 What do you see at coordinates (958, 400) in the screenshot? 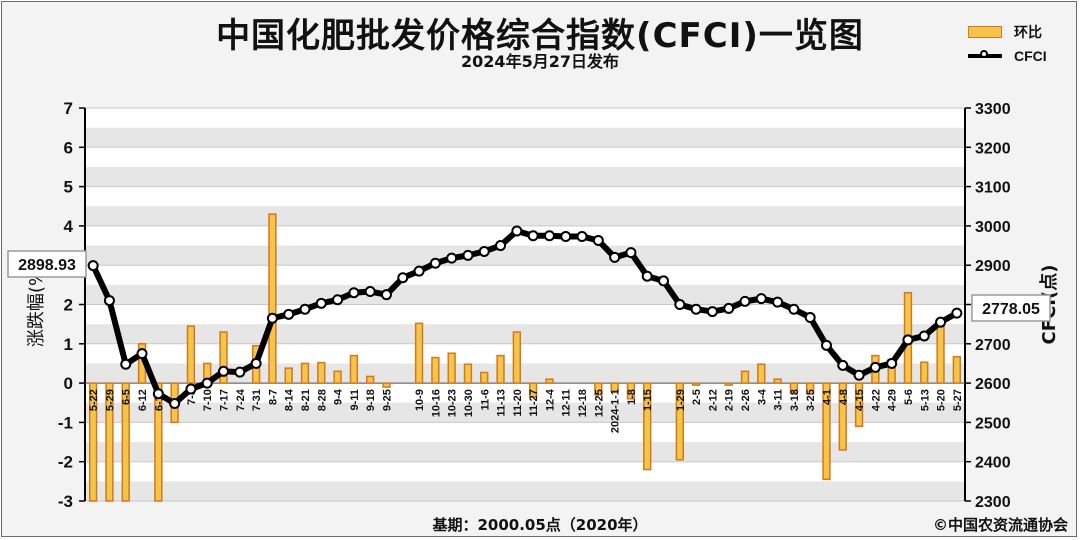
I see `x-tick-label: 5-27` at bounding box center [958, 400].